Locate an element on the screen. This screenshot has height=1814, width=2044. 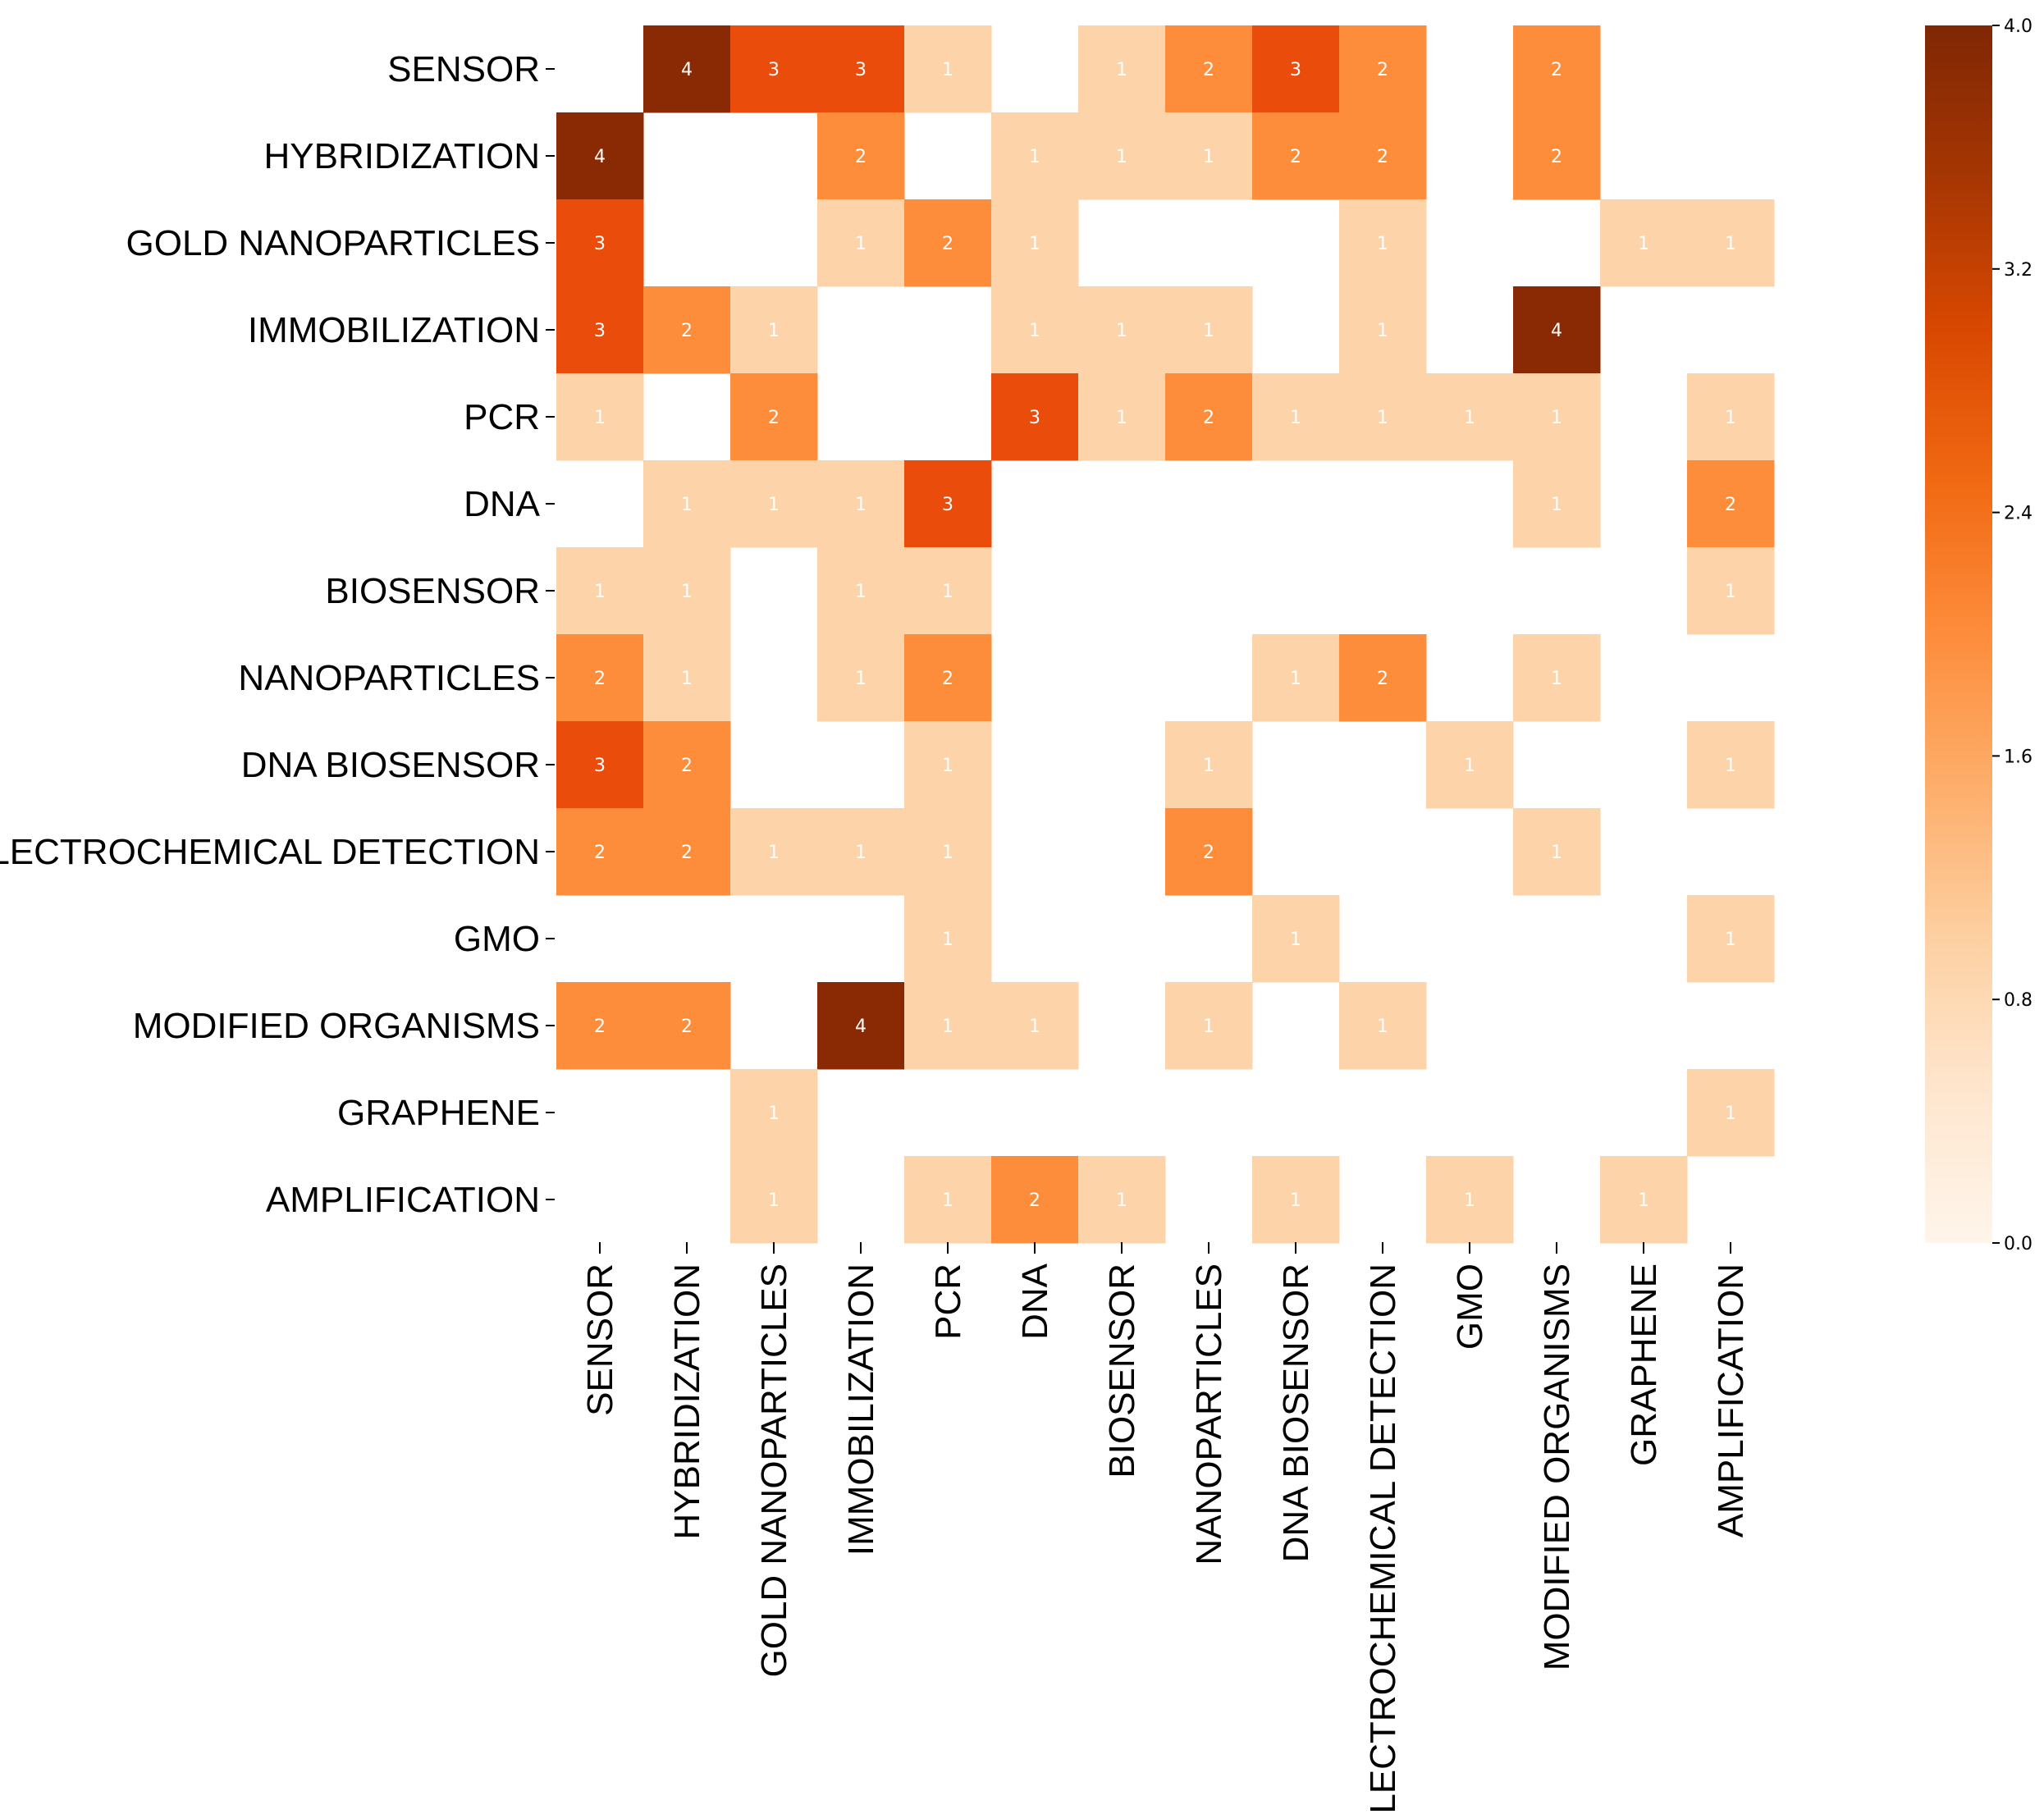
heatmap-cell-hybridization-sensor is located at coordinates (600, 156).